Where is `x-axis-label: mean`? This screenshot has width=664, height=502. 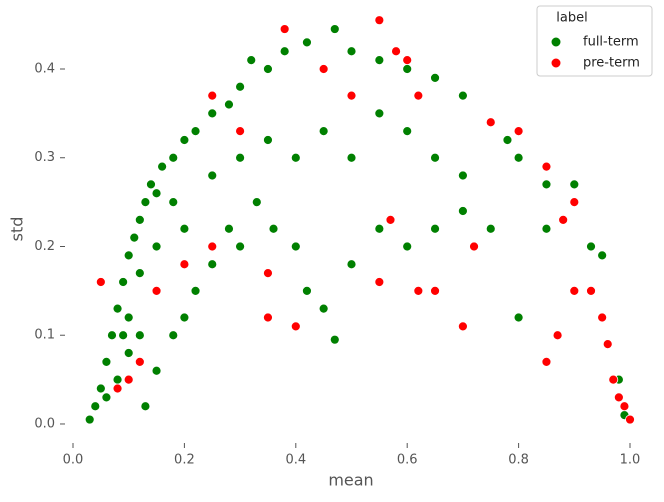
x-axis-label: mean is located at coordinates (350, 480).